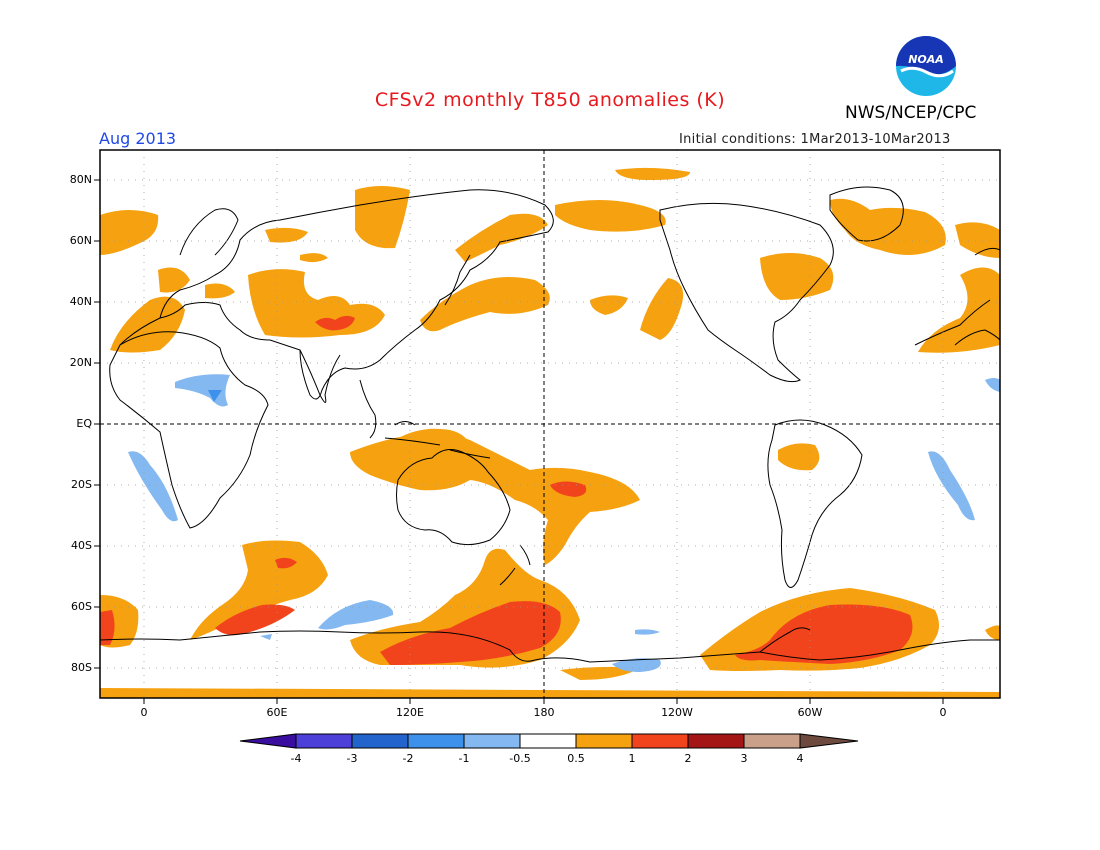  Describe the element at coordinates (576, 758) in the screenshot. I see `colorbar-label: 0.5` at that location.